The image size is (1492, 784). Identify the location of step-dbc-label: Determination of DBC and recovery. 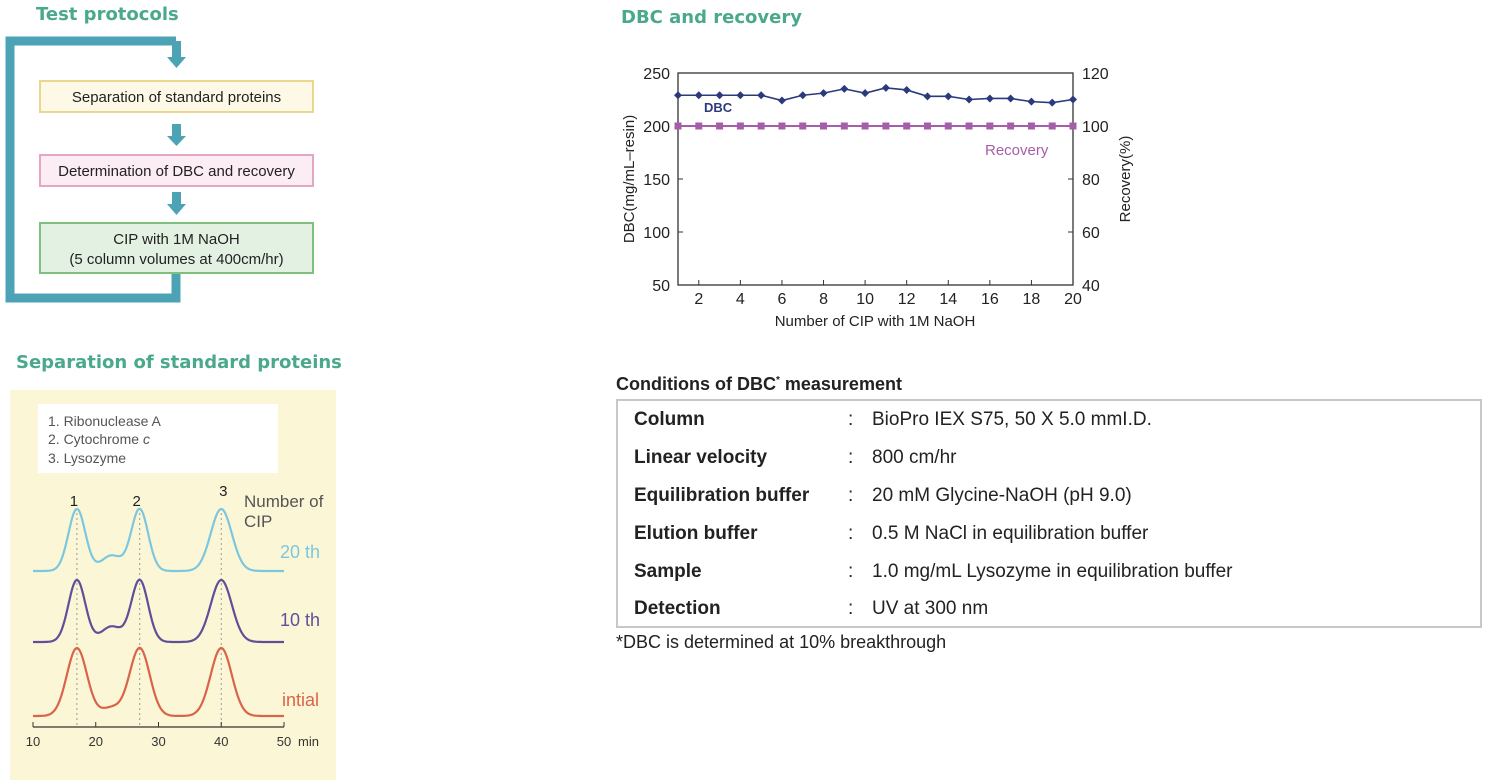
(176, 171).